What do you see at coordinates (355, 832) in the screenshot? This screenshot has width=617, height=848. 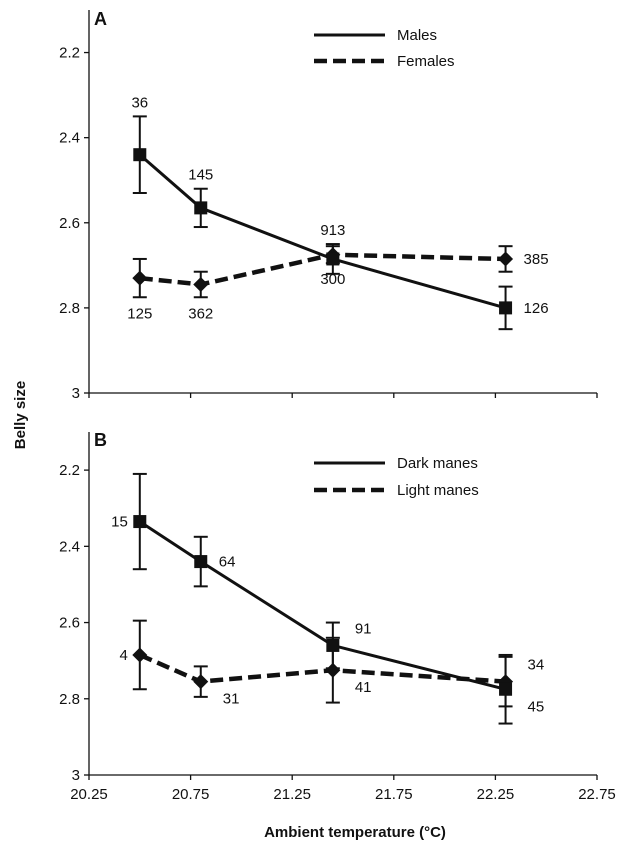 I see `x-axis-title: Ambient temperature (°C)` at bounding box center [355, 832].